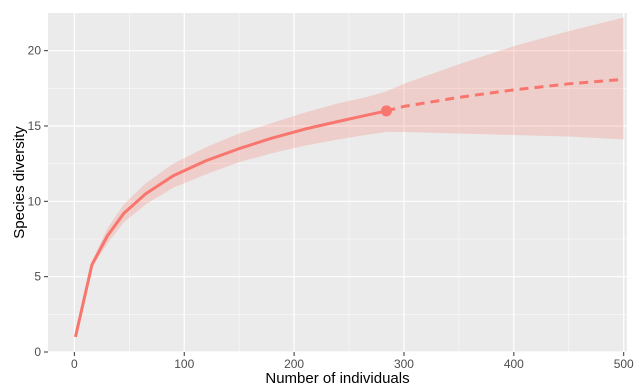 Image resolution: width=639 pixels, height=386 pixels. What do you see at coordinates (37, 277) in the screenshot?
I see `y-tick-label: 5` at bounding box center [37, 277].